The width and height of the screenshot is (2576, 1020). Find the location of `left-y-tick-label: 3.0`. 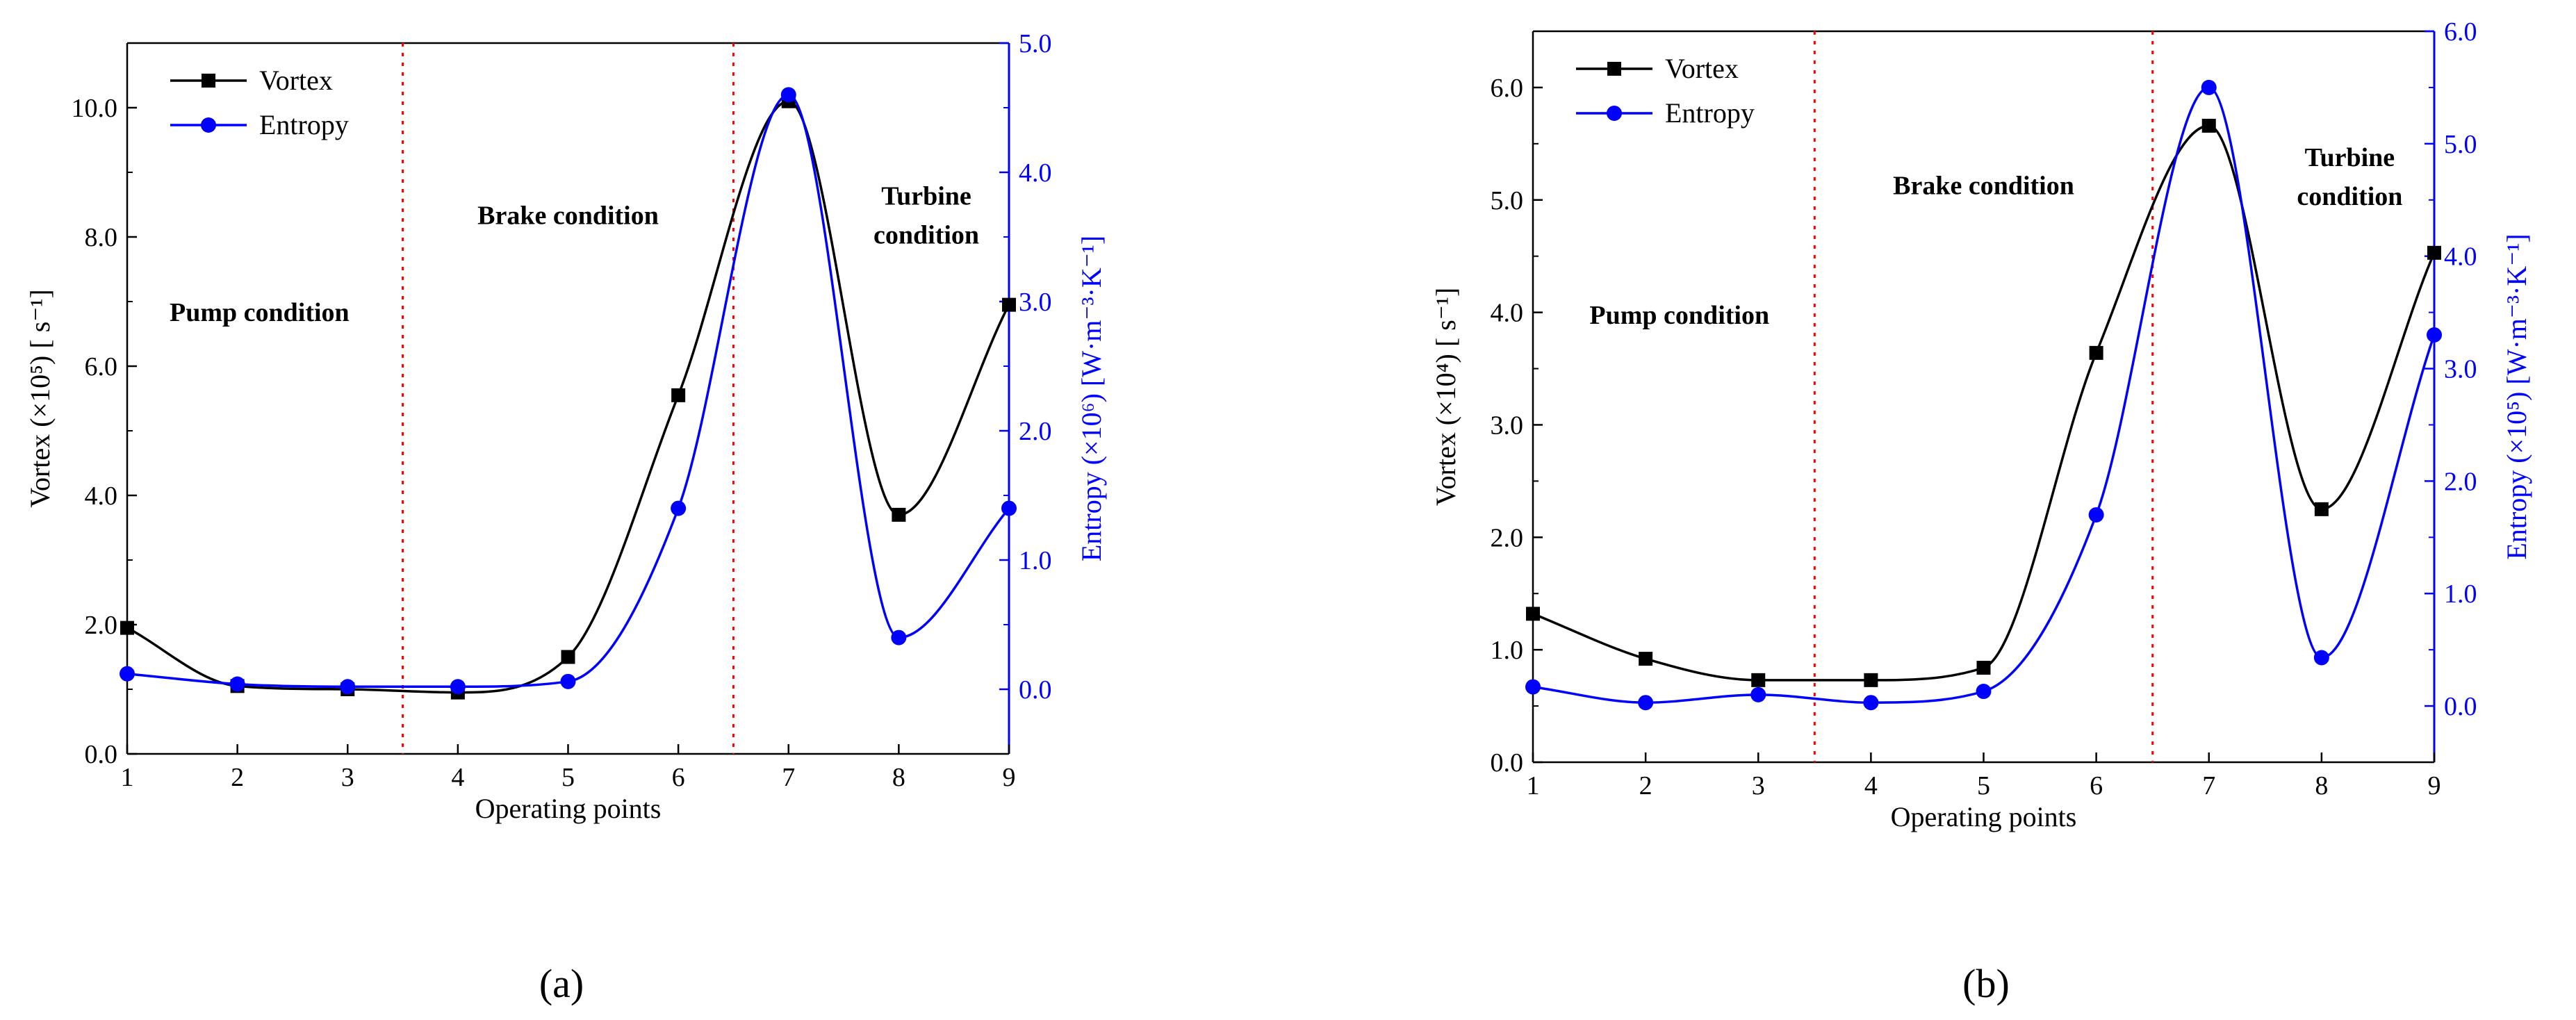

left-y-tick-label: 3.0 is located at coordinates (1507, 425).